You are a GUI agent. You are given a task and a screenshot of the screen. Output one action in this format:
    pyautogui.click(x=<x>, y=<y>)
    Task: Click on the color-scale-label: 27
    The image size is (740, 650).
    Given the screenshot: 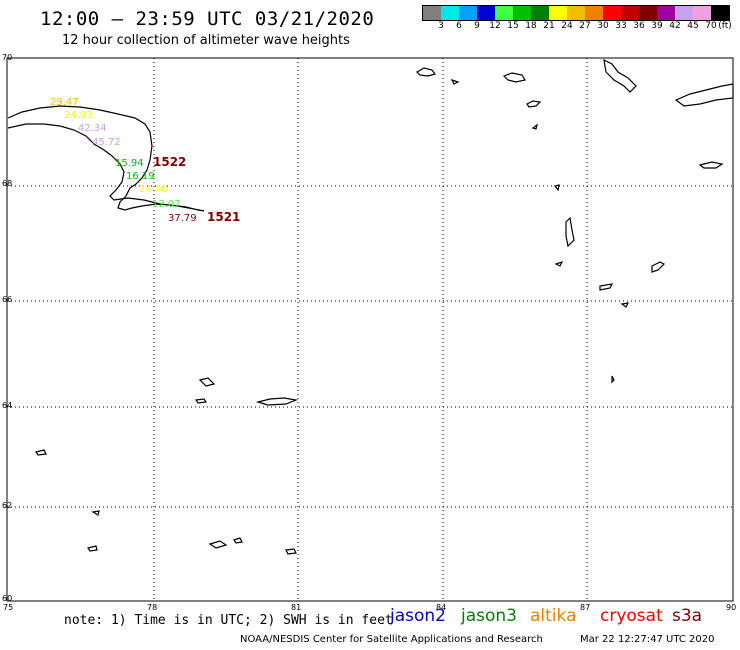 What is the action you would take?
    pyautogui.click(x=585, y=26)
    